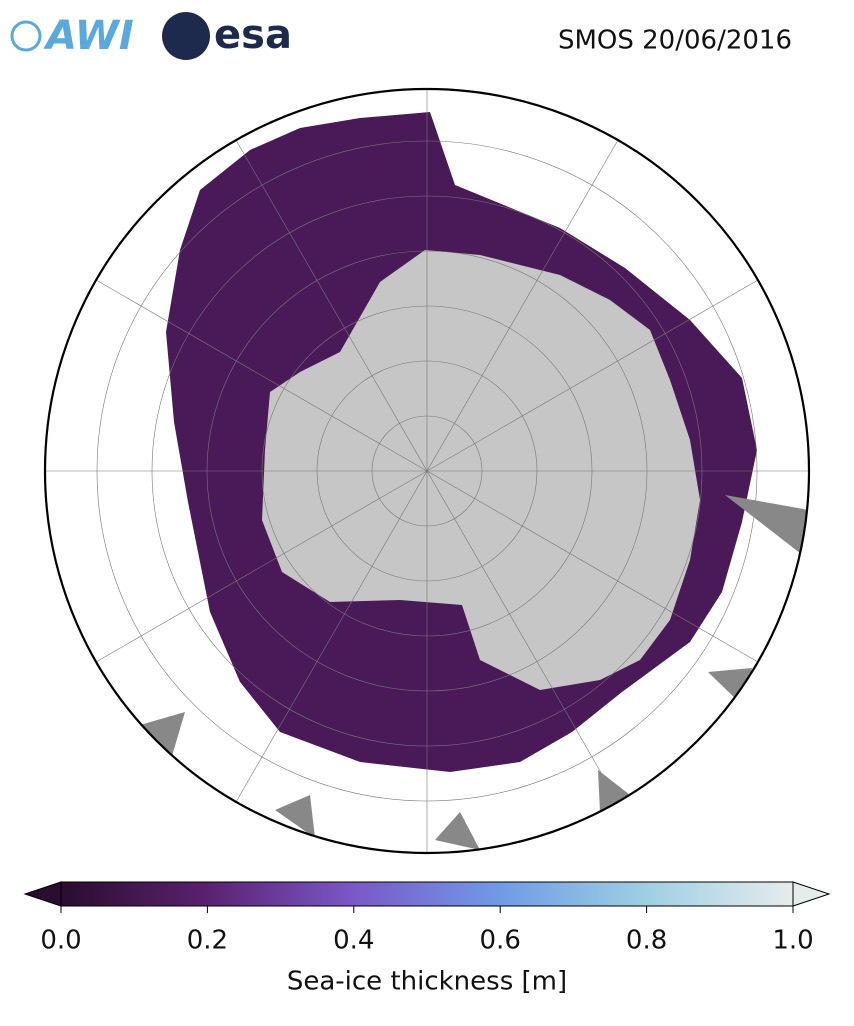 This screenshot has width=854, height=1026. Describe the element at coordinates (675, 41) in the screenshot. I see `title: SMOS 20/06/2016` at that location.